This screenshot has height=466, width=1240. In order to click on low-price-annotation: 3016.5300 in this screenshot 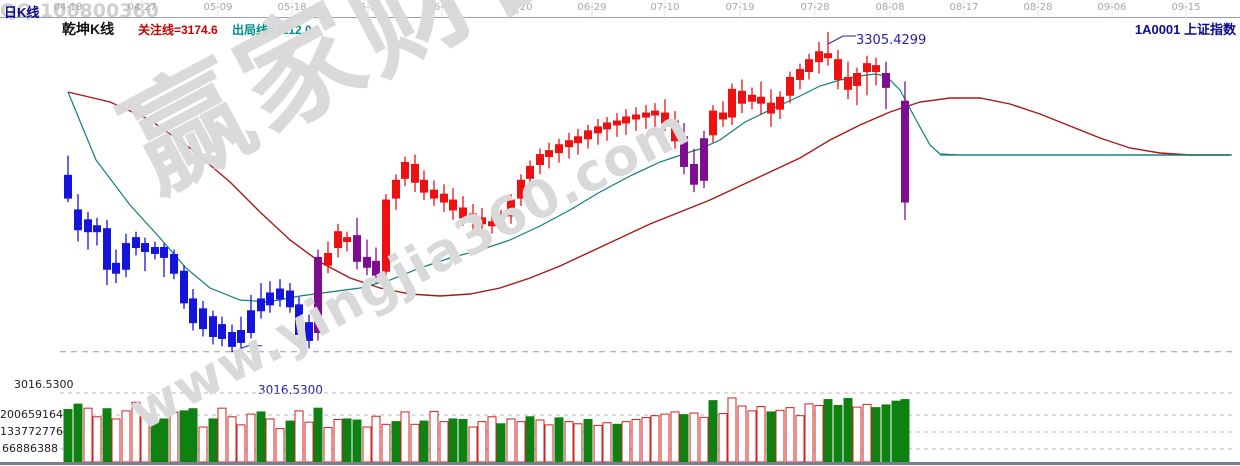, I will do `click(290, 390)`.